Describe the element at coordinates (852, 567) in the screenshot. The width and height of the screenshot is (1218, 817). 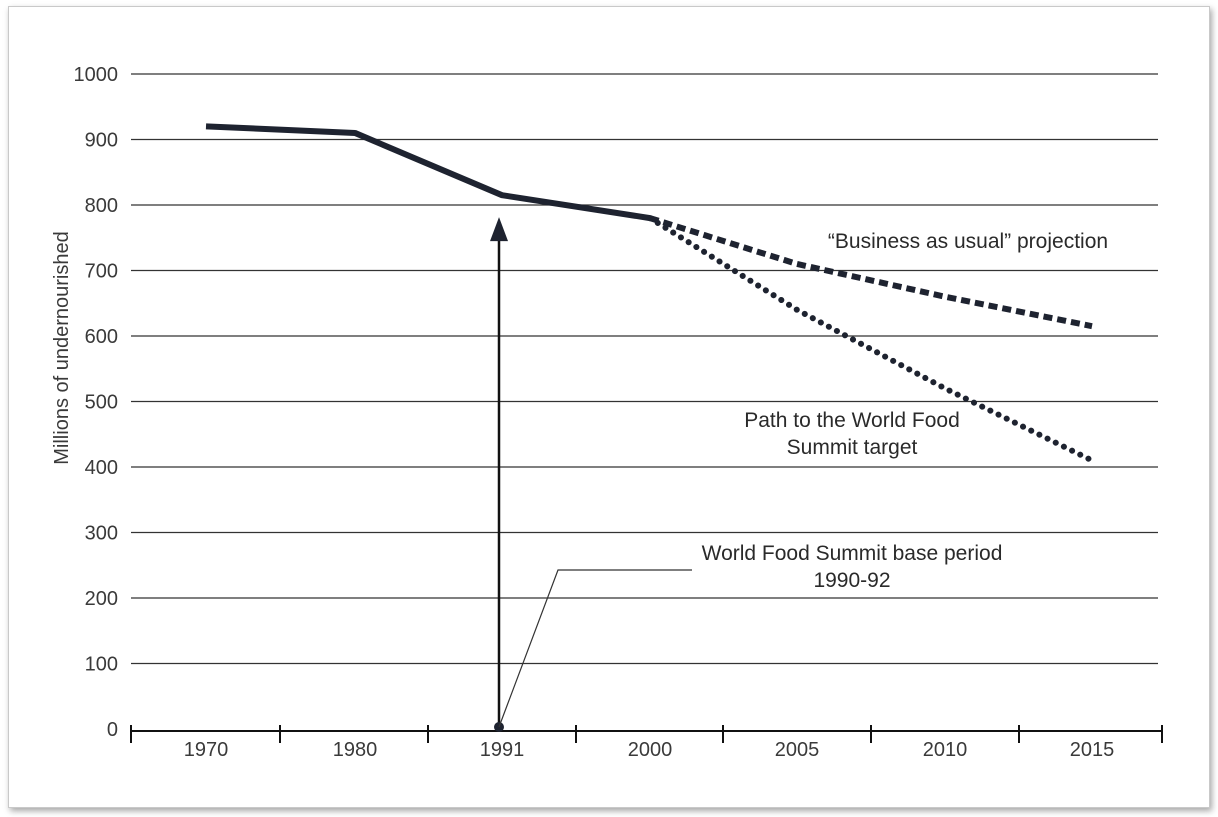
I see `wfs-base-period-label: World Food Summit base period 1990-92` at that location.